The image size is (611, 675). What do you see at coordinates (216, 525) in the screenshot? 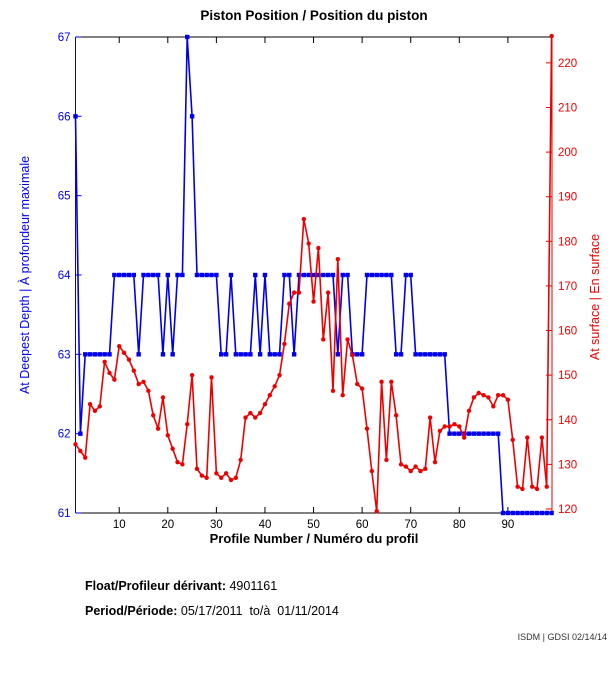
I see `svg-text: 30` at bounding box center [216, 525].